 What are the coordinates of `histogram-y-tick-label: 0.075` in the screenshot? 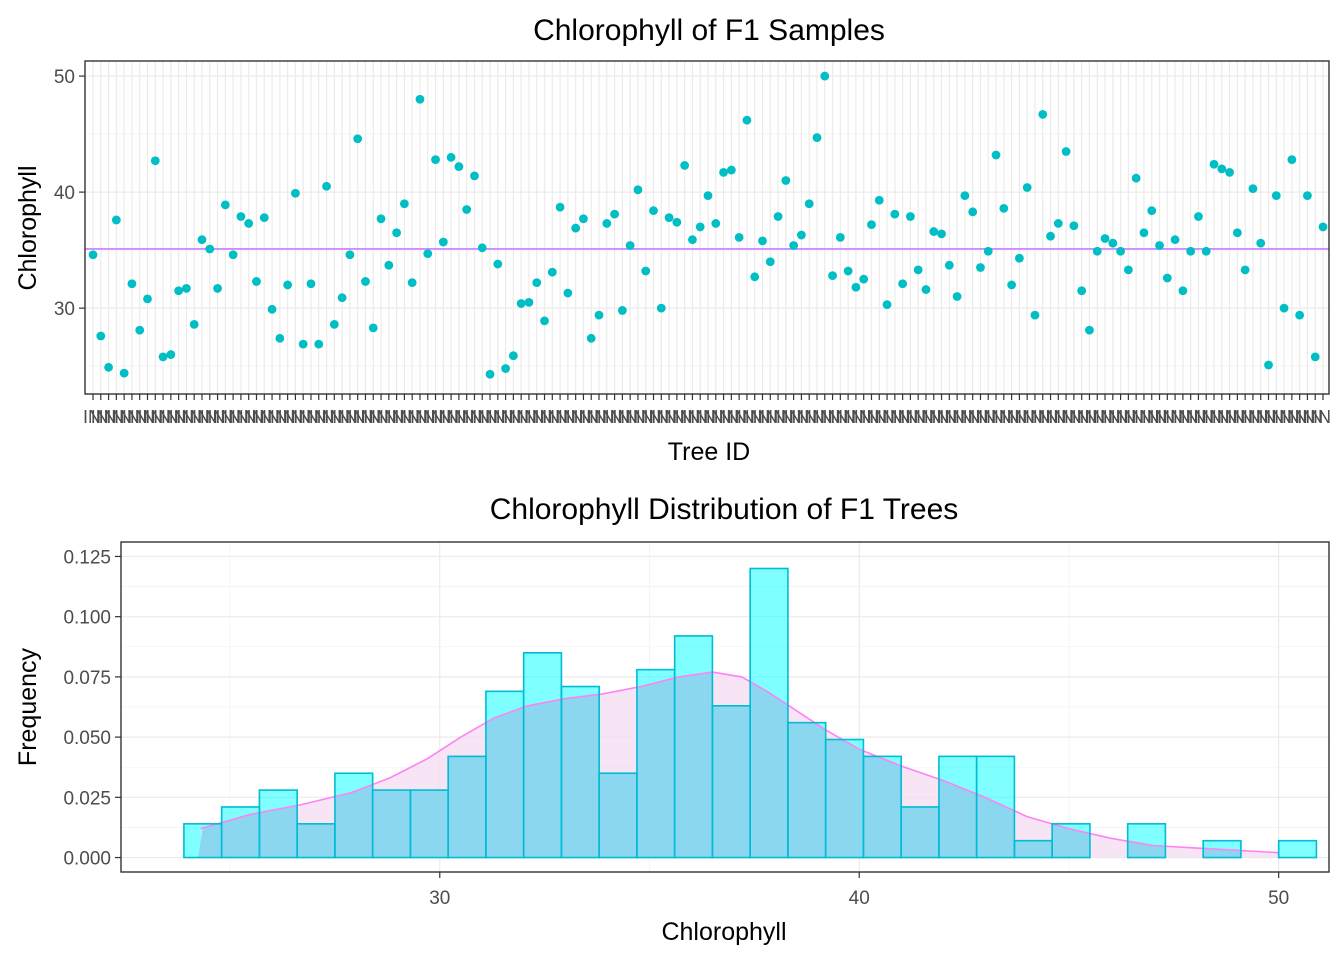 It's located at (87, 678).